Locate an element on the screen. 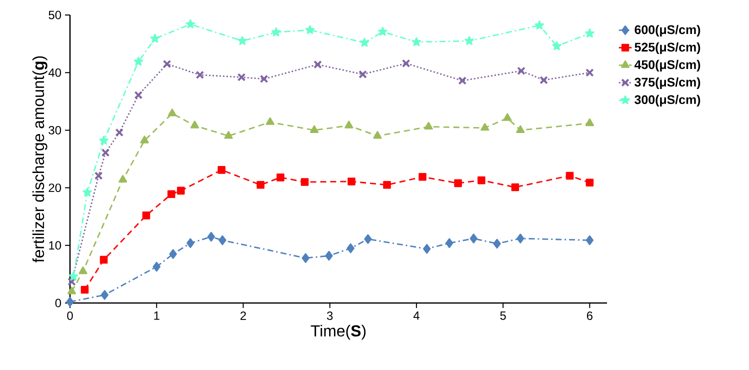 The height and width of the screenshot is (370, 749). y-tick-label: 20 is located at coordinates (55, 188).